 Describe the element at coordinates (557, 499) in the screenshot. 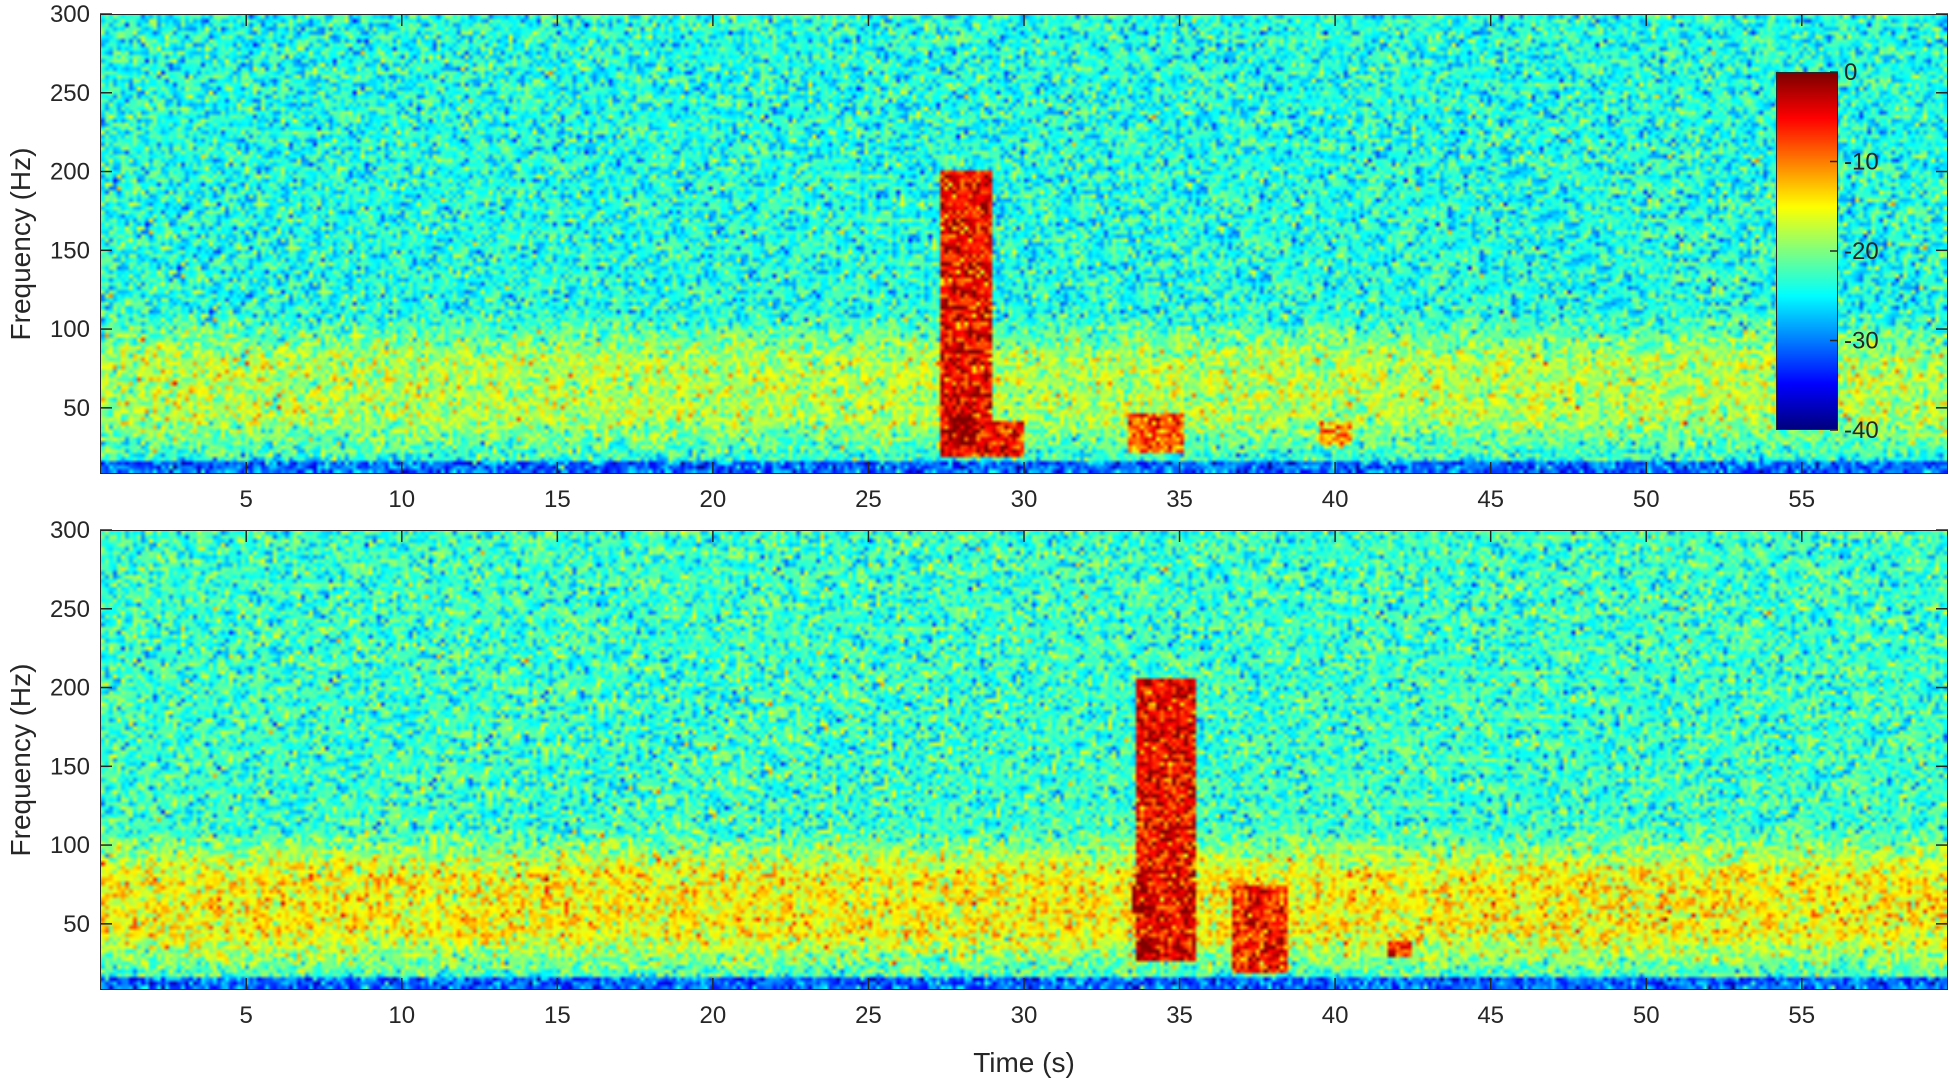

I see `x-tick-label-top: 15` at that location.